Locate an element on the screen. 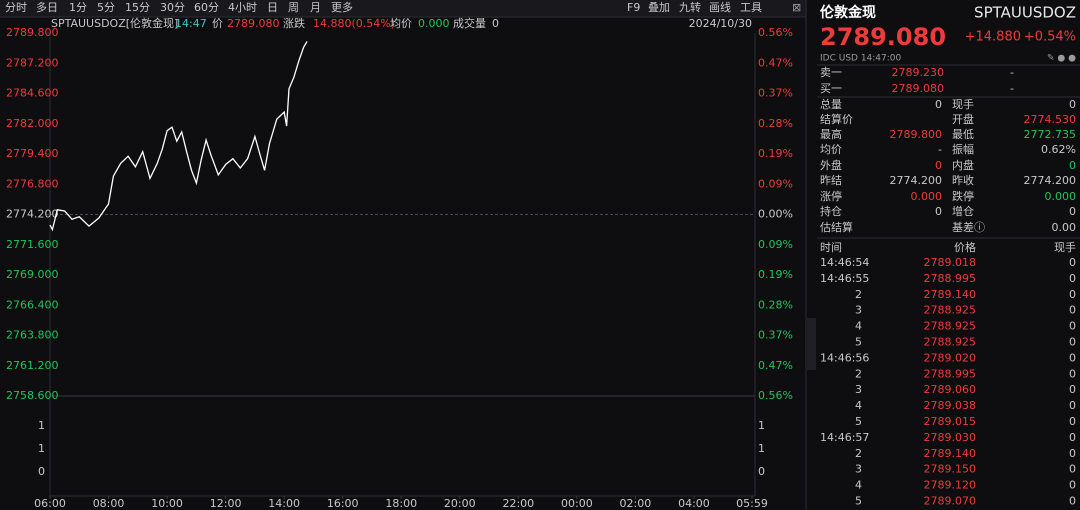  book-label: 卖一 is located at coordinates (831, 72).